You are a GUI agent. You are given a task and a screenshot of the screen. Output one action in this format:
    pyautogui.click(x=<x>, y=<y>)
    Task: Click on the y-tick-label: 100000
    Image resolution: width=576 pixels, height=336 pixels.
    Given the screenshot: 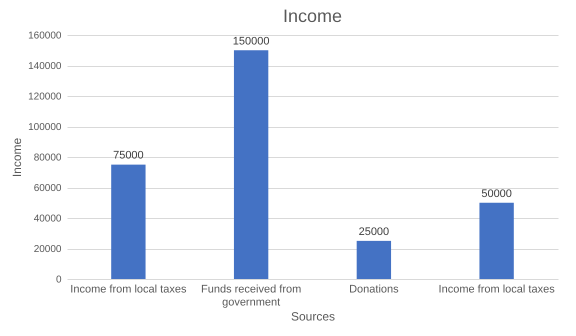 What is the action you would take?
    pyautogui.click(x=45, y=127)
    